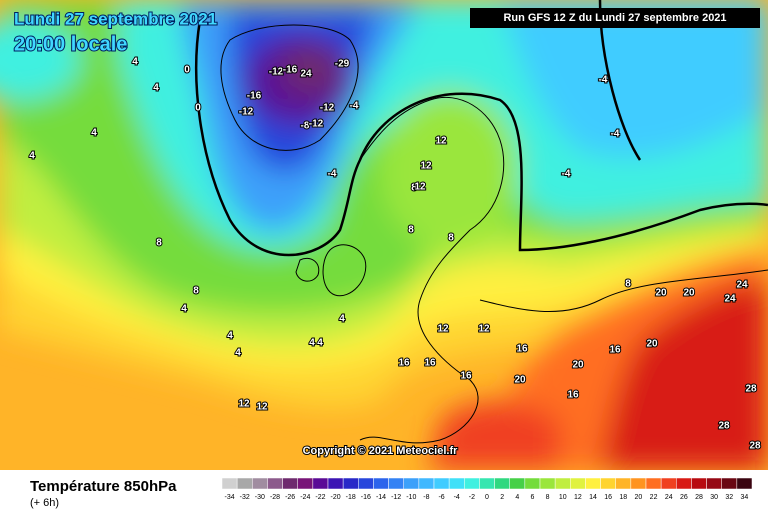 The height and width of the screenshot is (512, 768). Describe the element at coordinates (548, 497) in the screenshot. I see `scale-label: 8` at that location.